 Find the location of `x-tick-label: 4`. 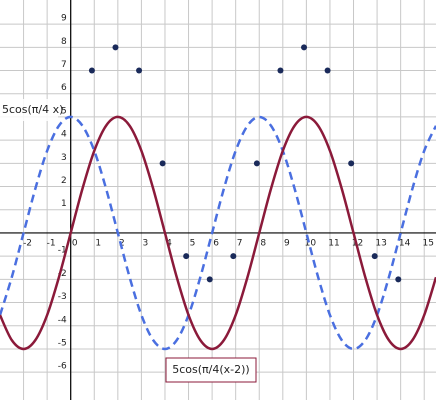

x-tick-label: 4 is located at coordinates (169, 243).